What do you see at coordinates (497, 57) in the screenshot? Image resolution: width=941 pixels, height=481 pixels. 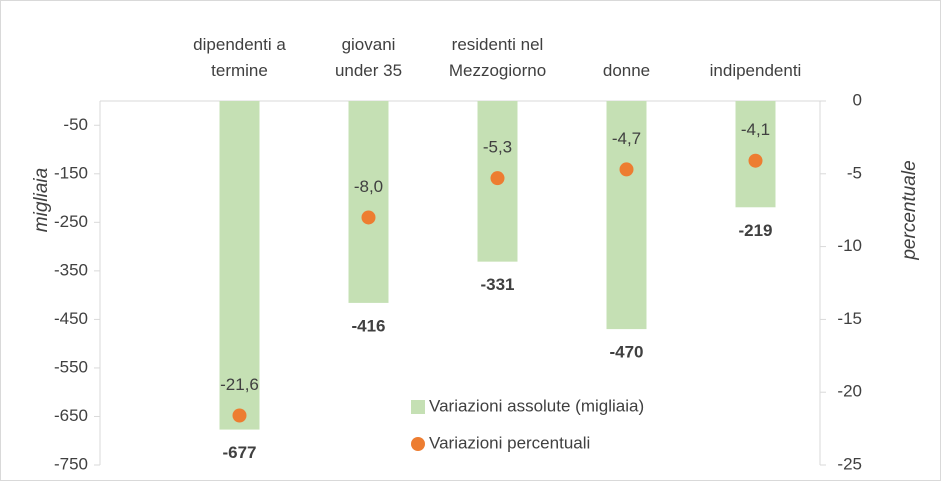 I see `x-tick-label: residenti nel Mezzogiorno` at bounding box center [497, 57].